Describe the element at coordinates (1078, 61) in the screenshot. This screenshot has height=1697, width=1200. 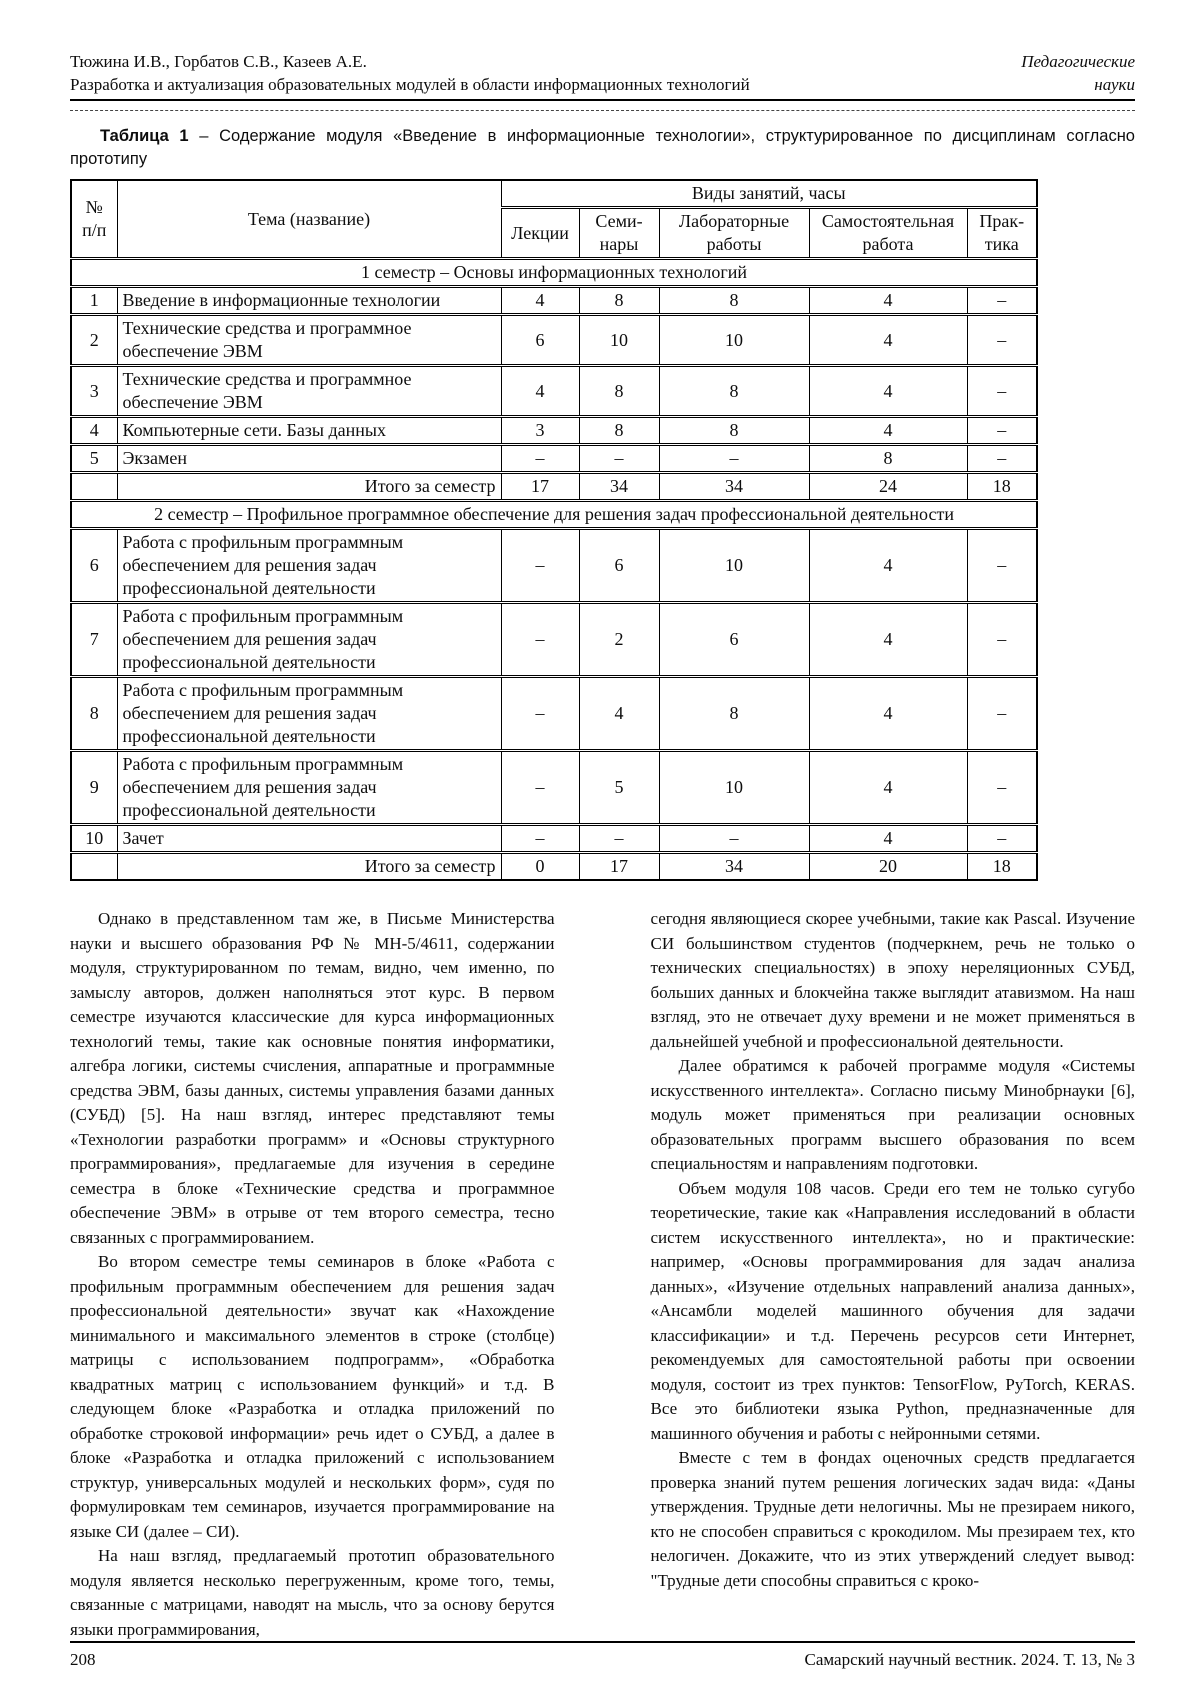
I see `rubric-line-1: Педагогические` at that location.